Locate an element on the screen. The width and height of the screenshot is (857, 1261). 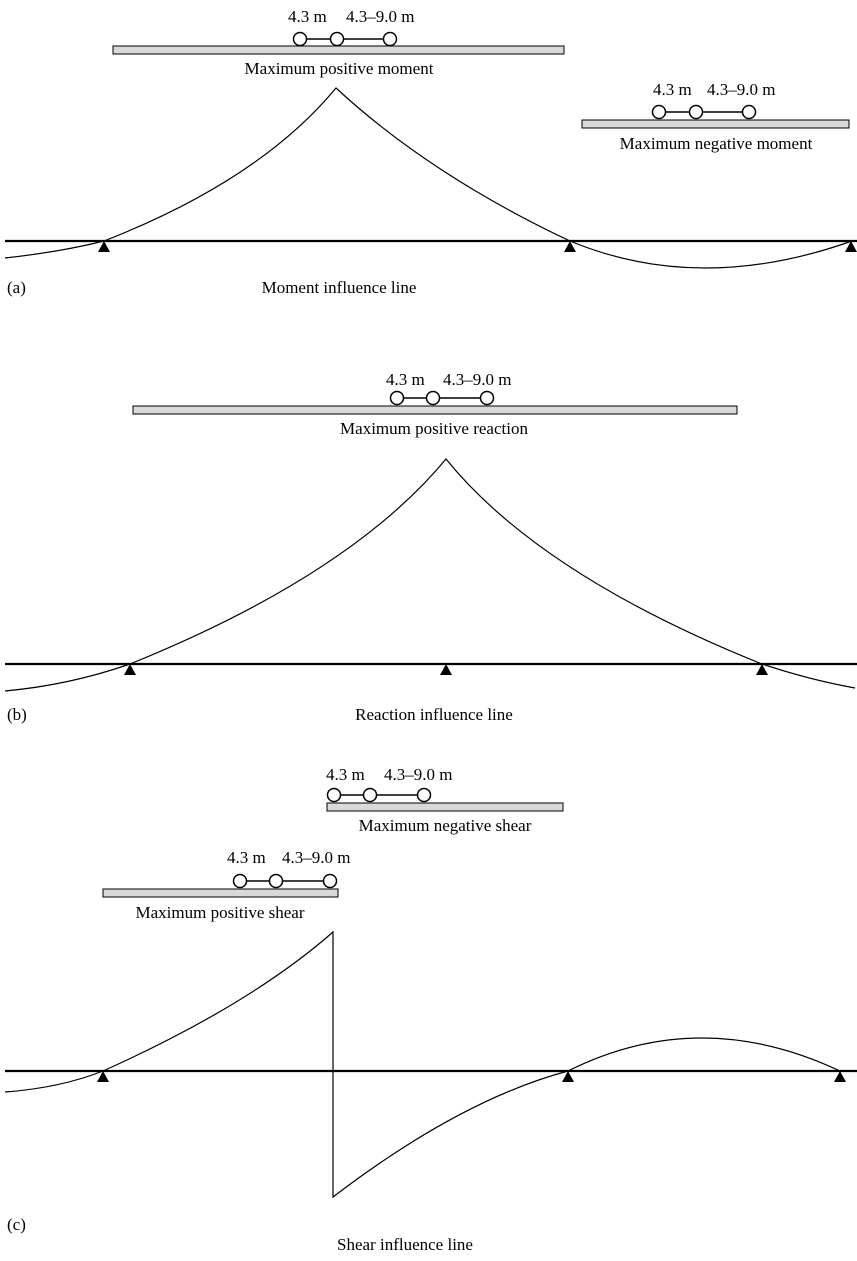
truck-max-positive-shear: 4.3 m 4.3–9.0 m Maximum positive shear is located at coordinates (226, 885).